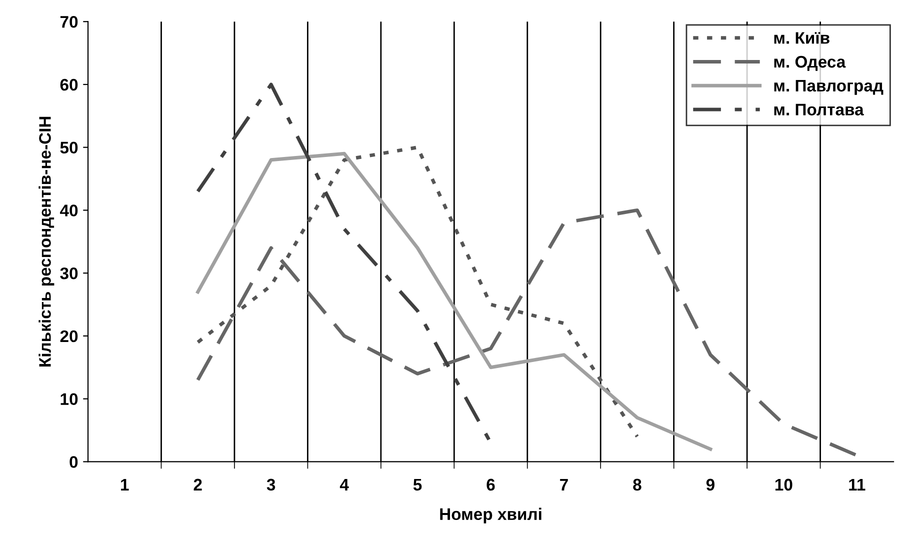 The height and width of the screenshot is (540, 898). I want to click on x-axis-title: Номер хвилі, so click(491, 516).